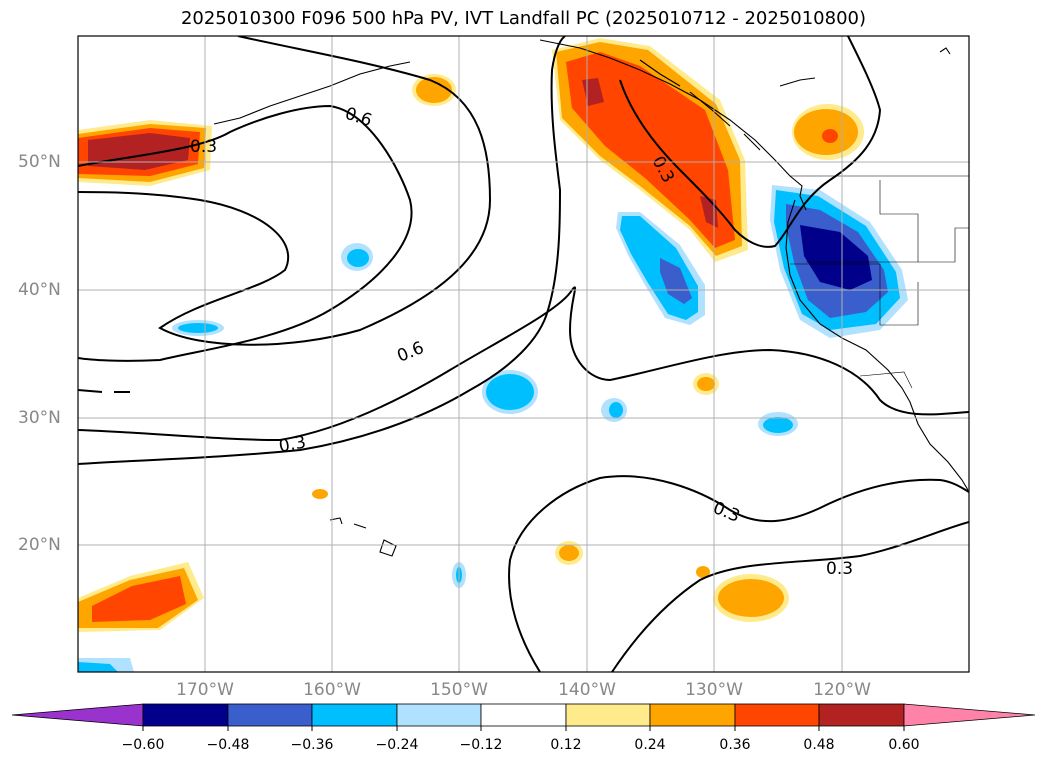 This screenshot has width=1047, height=765. Describe the element at coordinates (397, 745) in the screenshot. I see `colorbar-tick-label: −0.24` at that location.